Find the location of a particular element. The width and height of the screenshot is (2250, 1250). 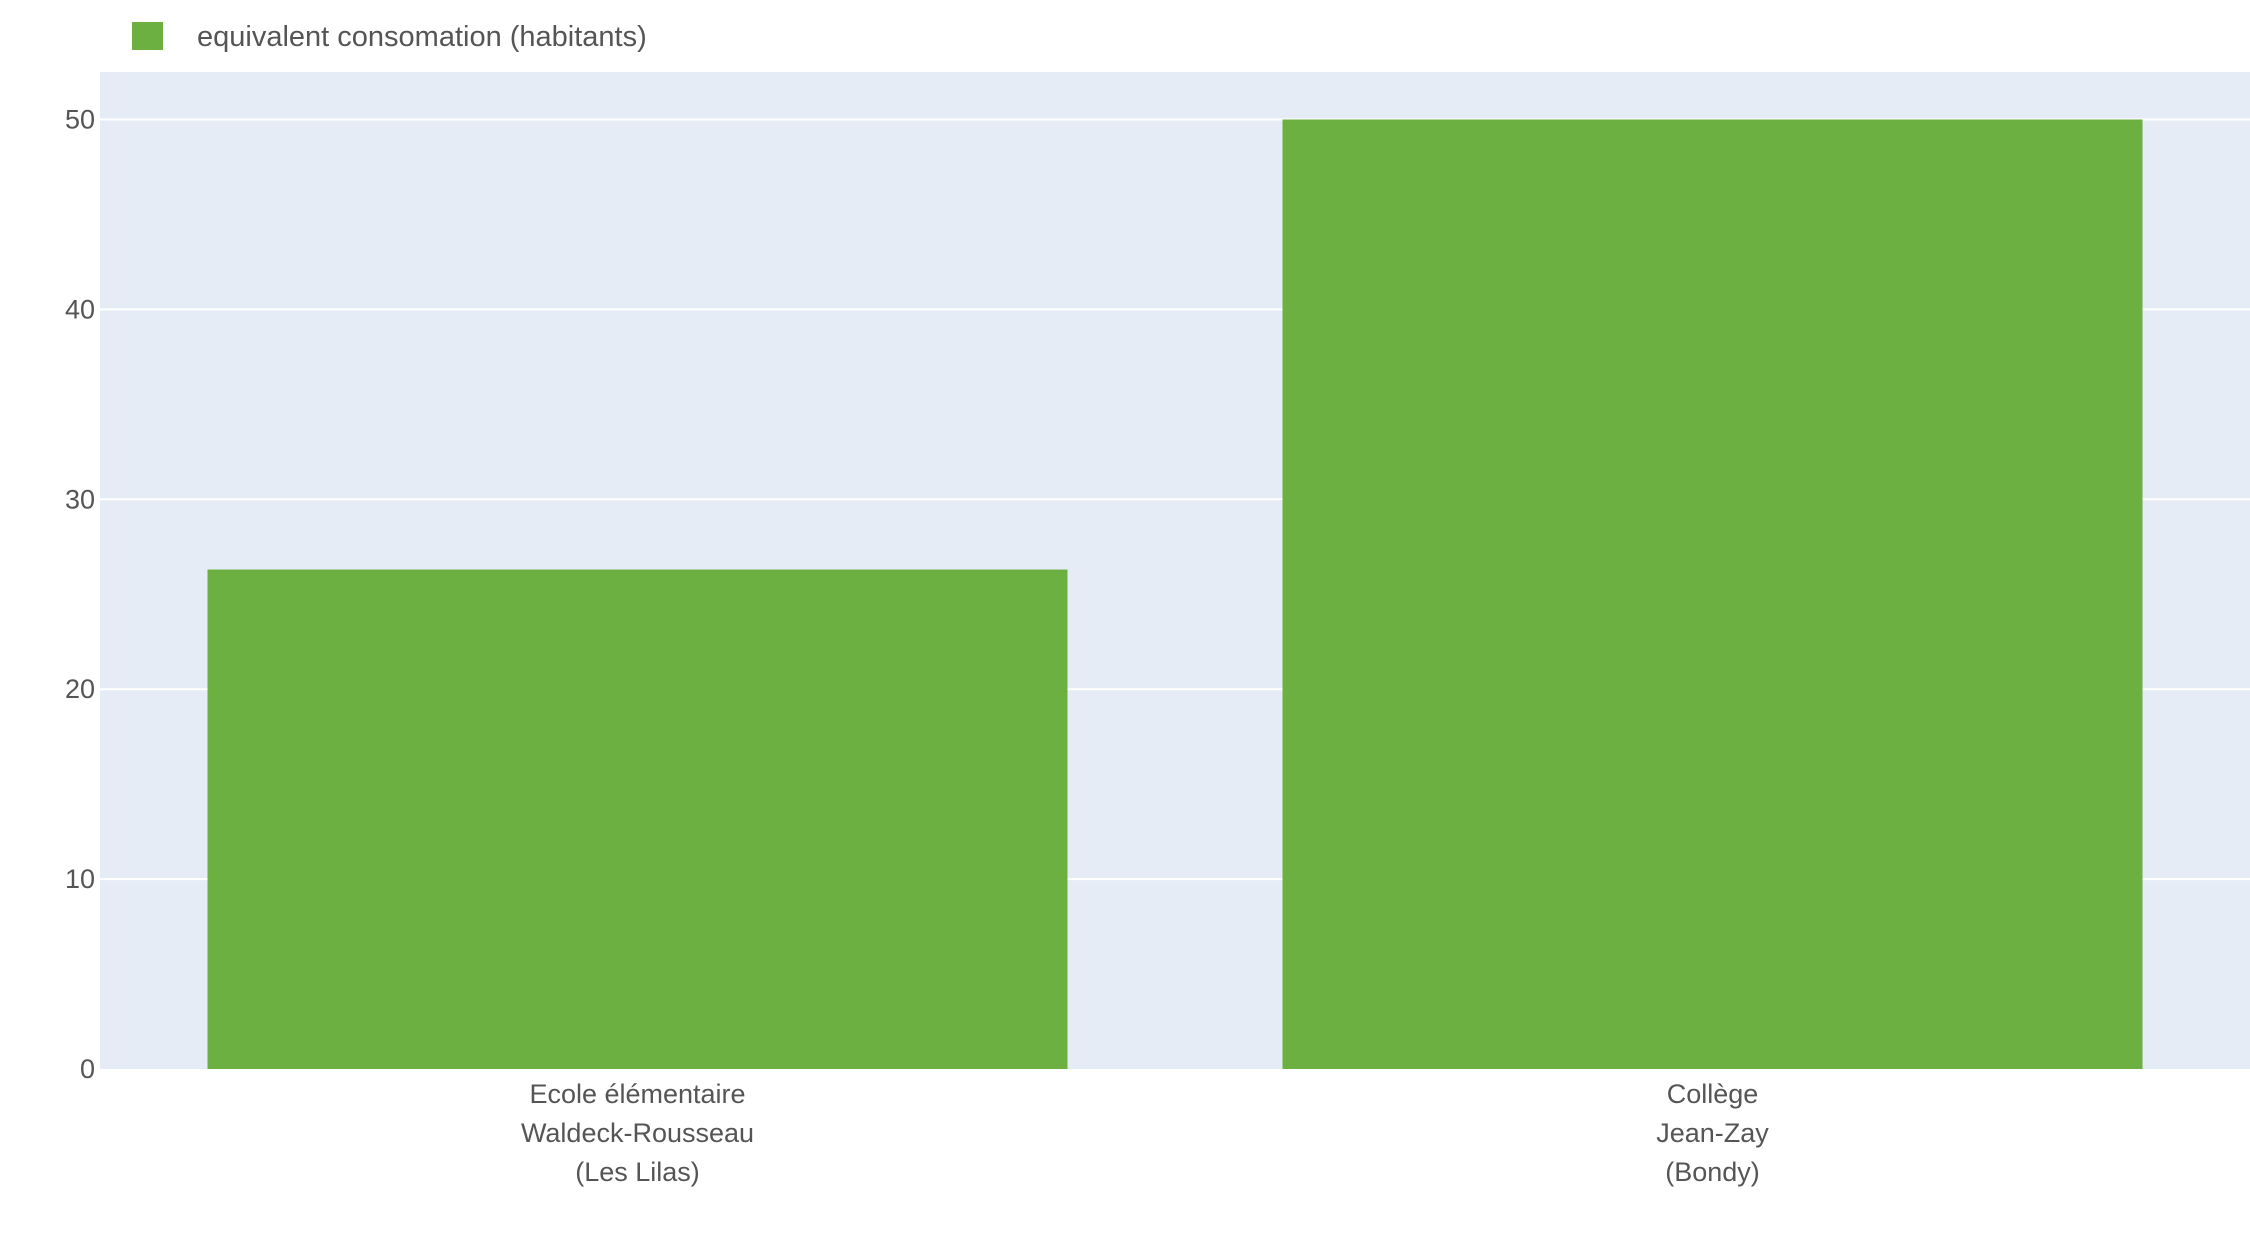

y-tick-label: 20 is located at coordinates (80, 689).